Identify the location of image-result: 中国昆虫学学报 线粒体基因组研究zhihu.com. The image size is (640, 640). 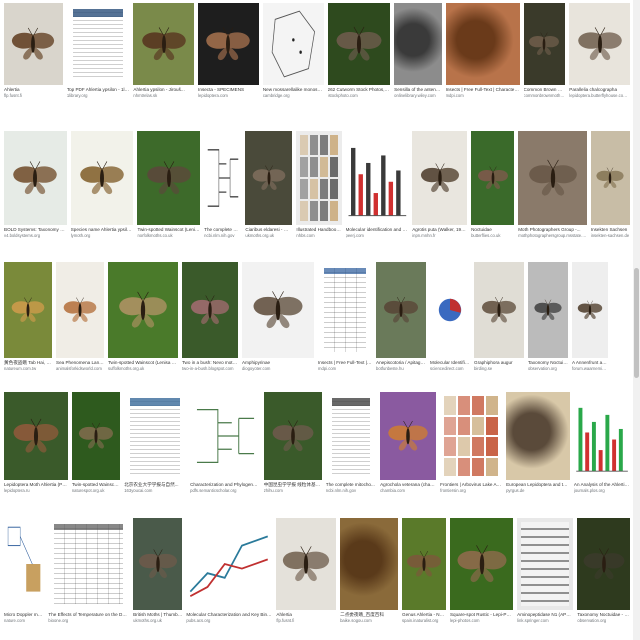
(292, 442).